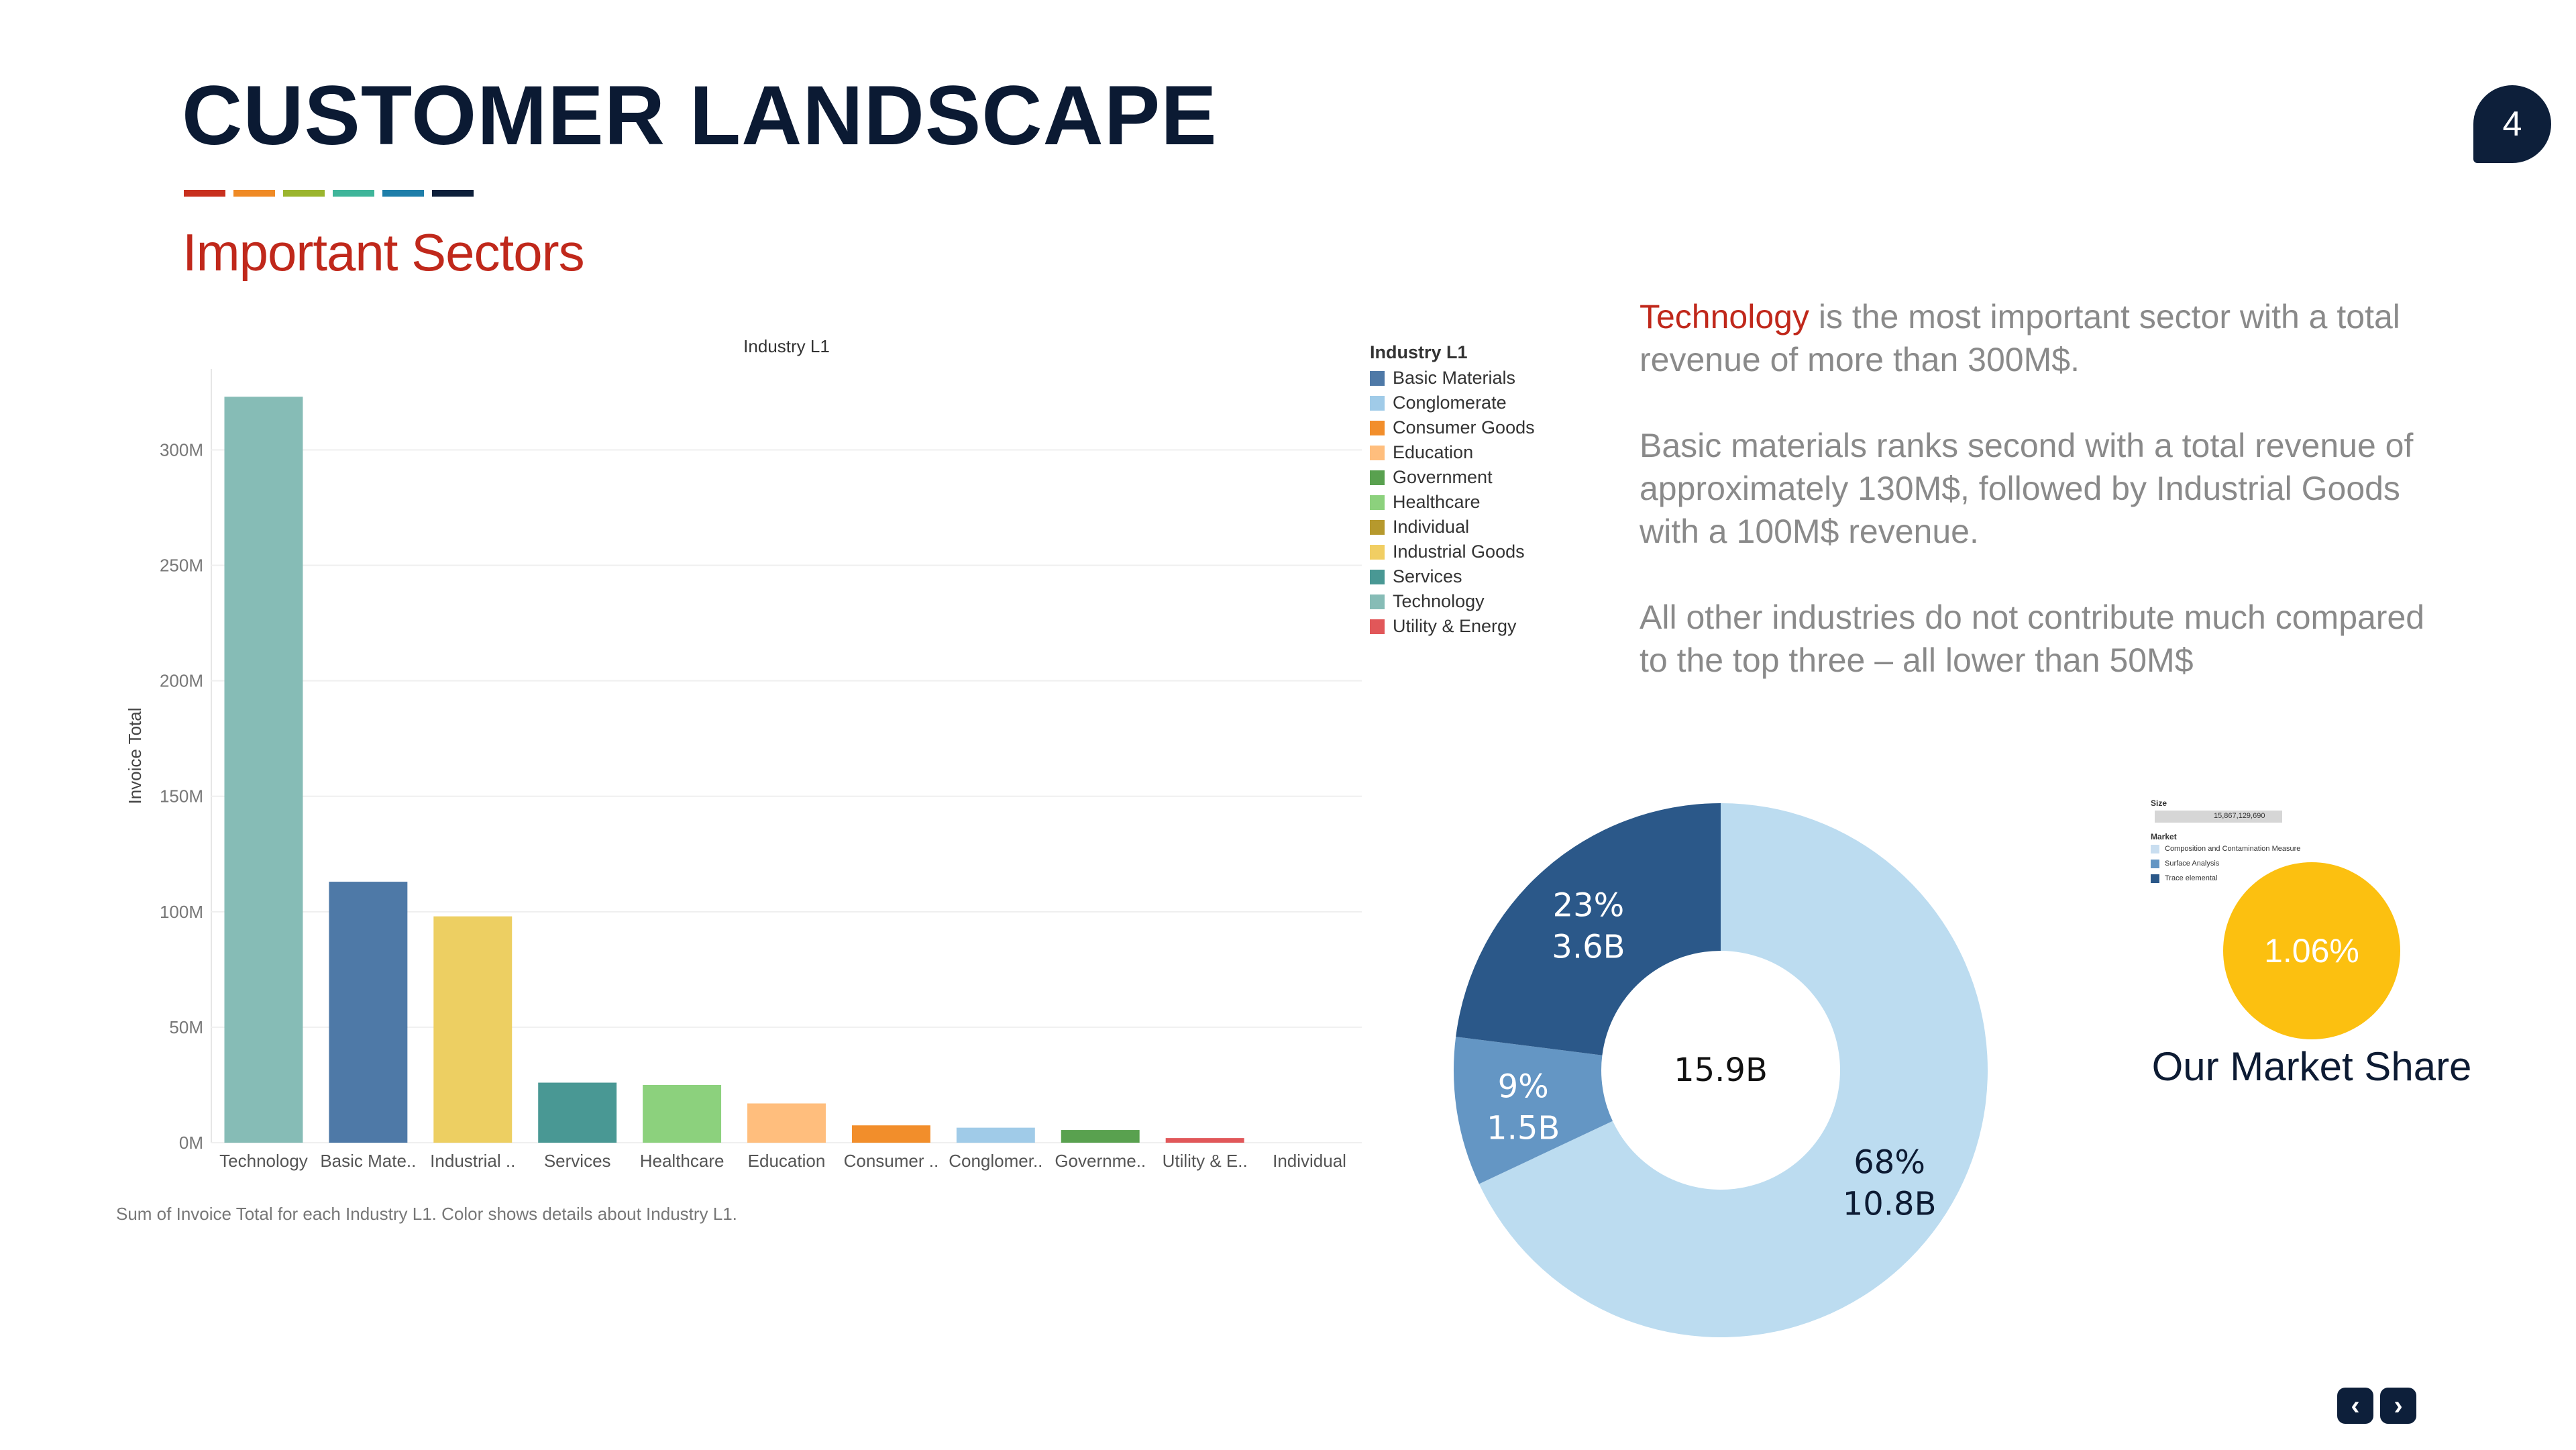 The image size is (2576, 1450). I want to click on slice-percent-label: 9%, so click(1523, 1087).